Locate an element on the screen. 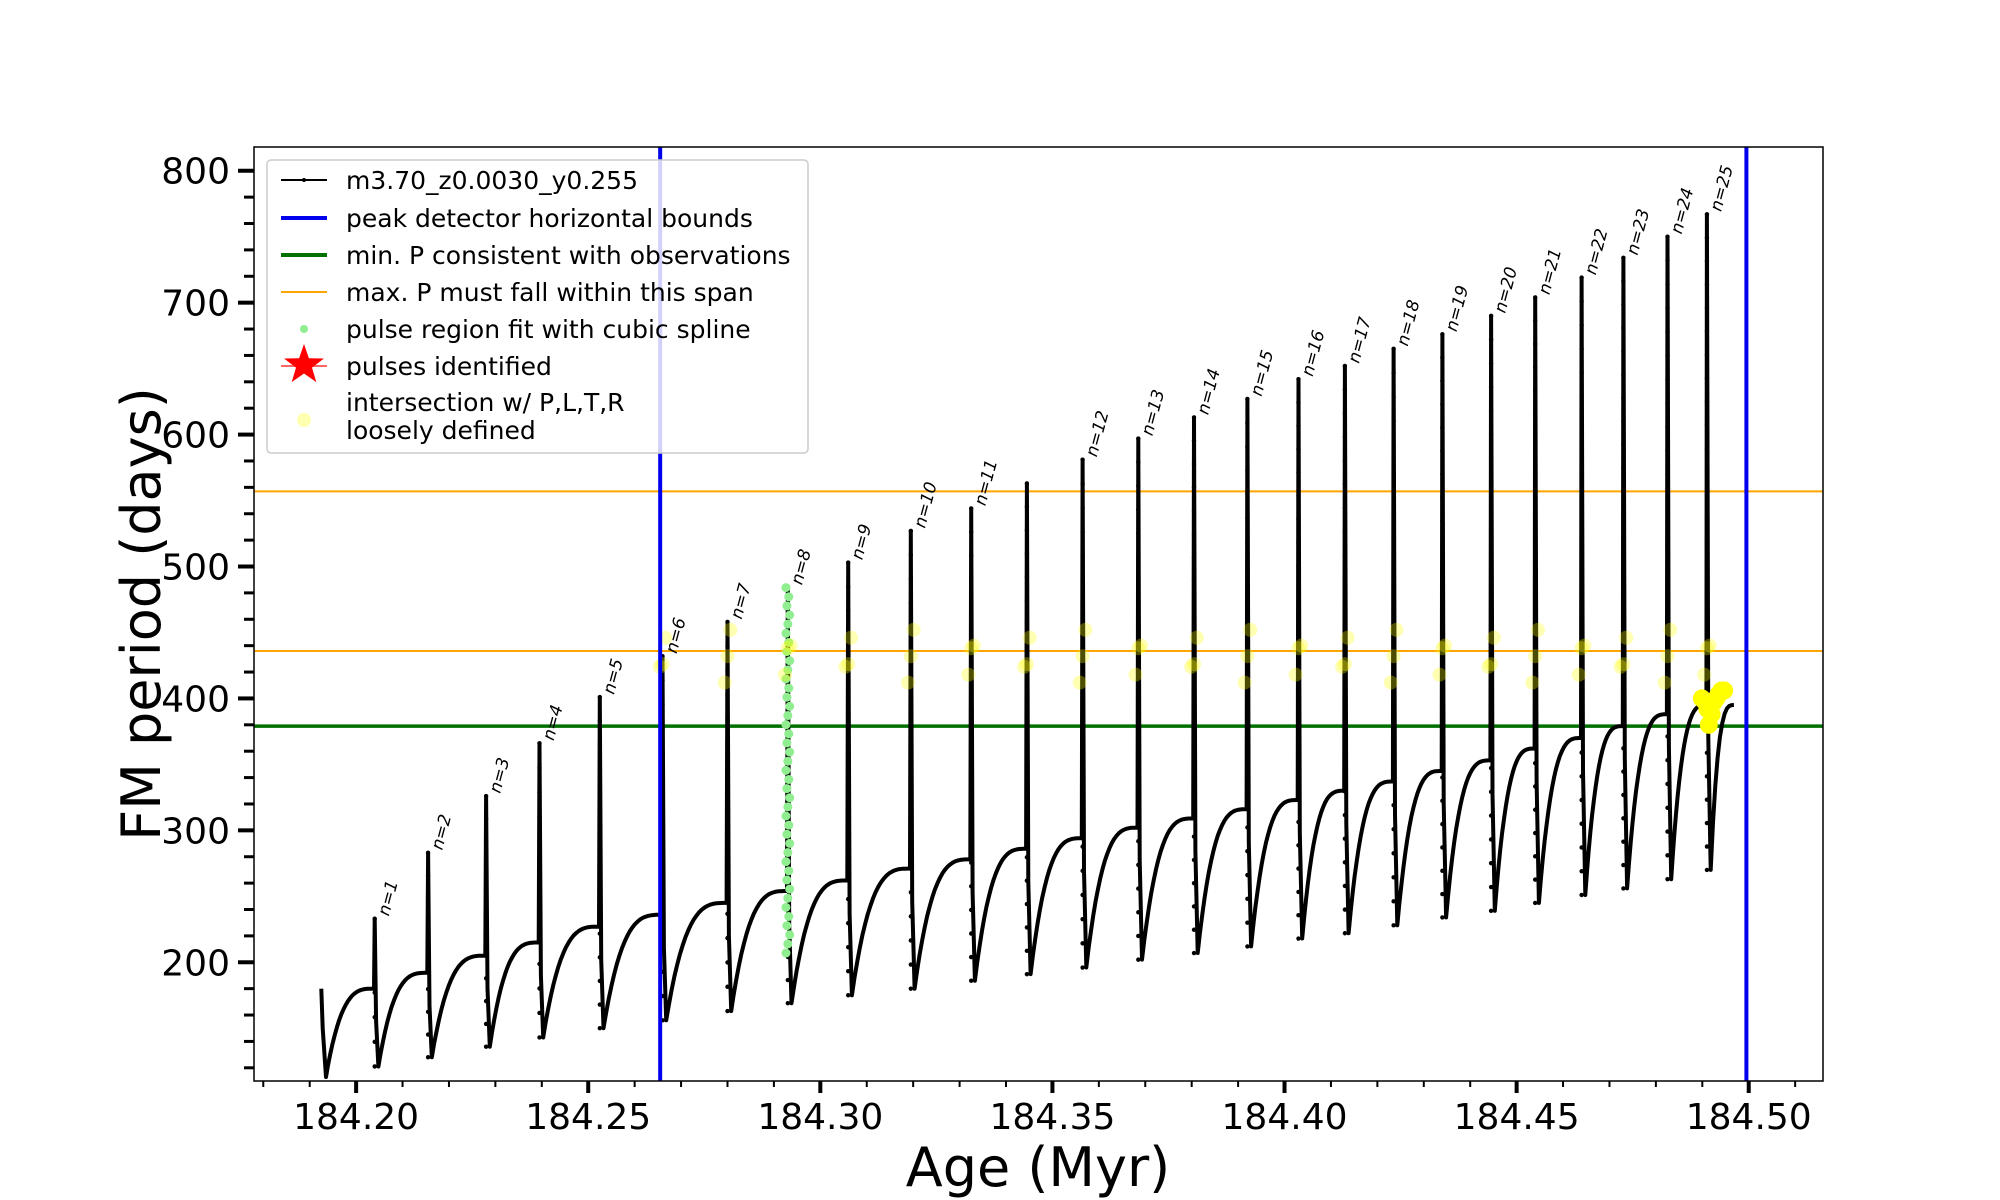  pulse-label: n=8 is located at coordinates (801, 567).